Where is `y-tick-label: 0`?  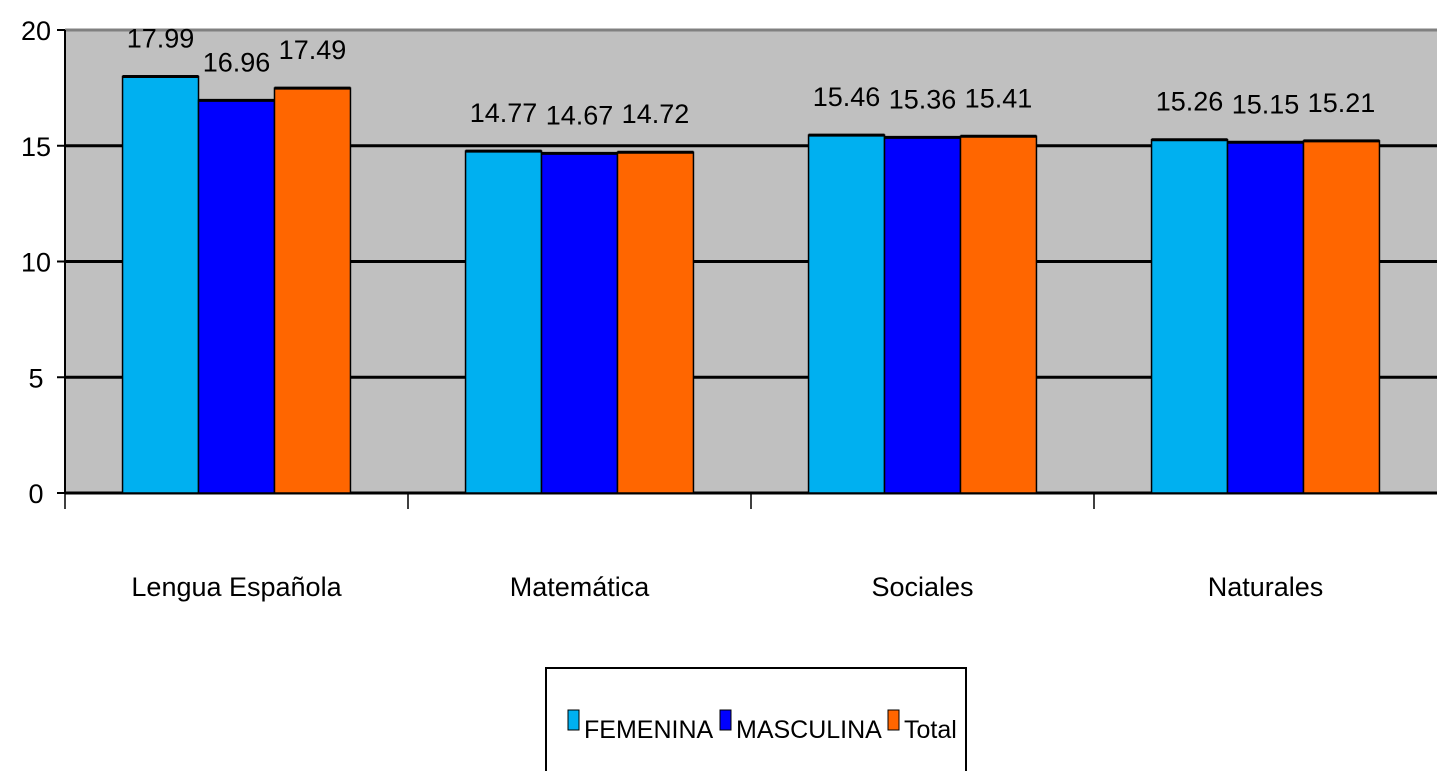 y-tick-label: 0 is located at coordinates (35, 494).